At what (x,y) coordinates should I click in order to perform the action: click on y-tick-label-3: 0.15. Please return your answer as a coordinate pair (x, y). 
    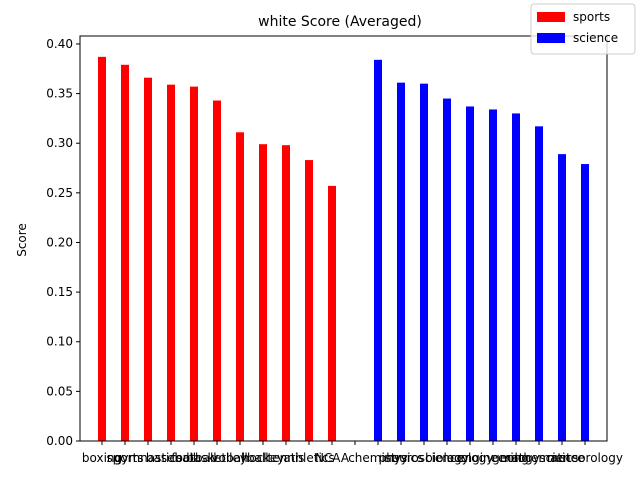
    Looking at the image, I should click on (59, 292).